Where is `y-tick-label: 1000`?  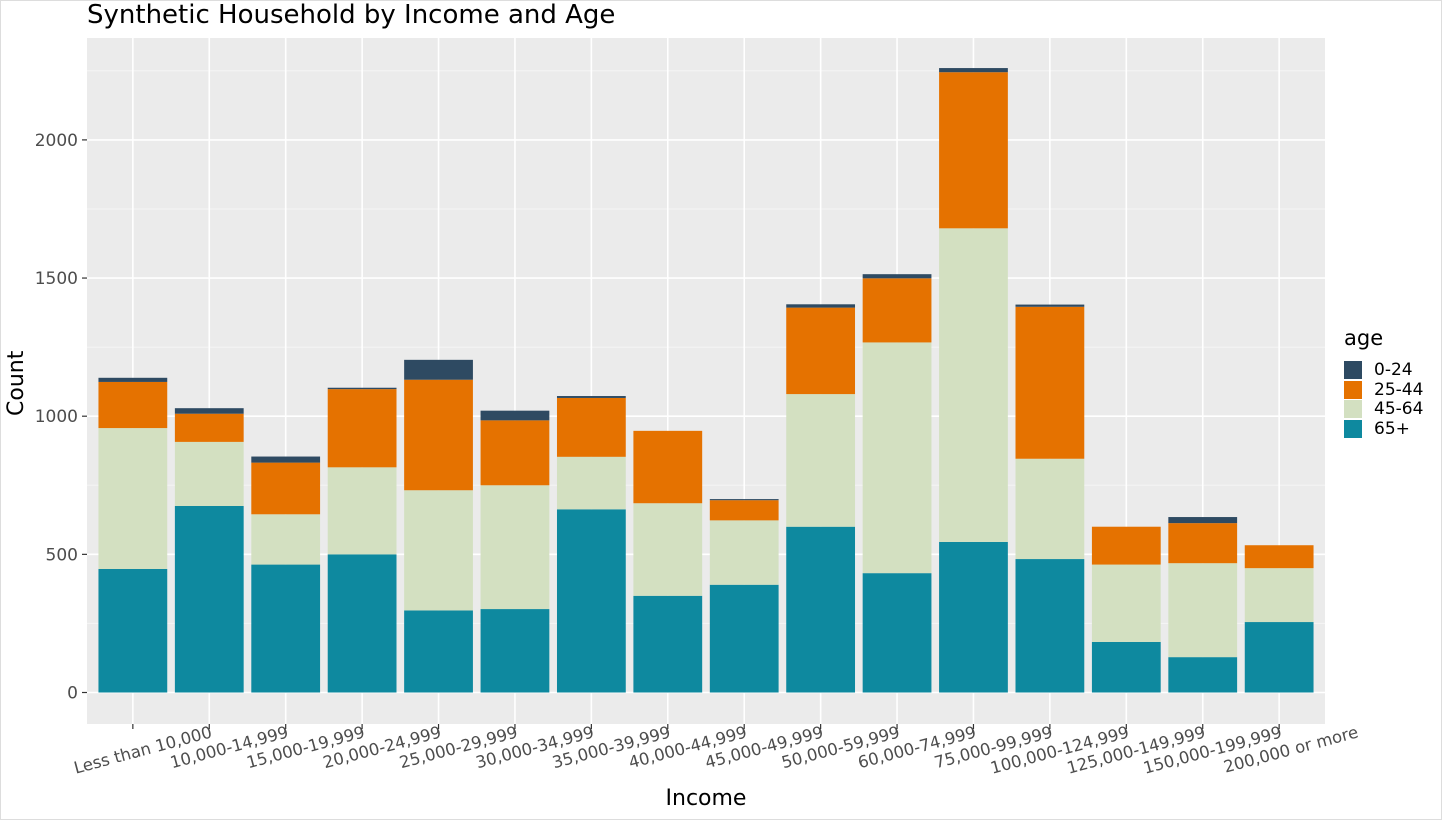
y-tick-label: 1000 is located at coordinates (56, 417).